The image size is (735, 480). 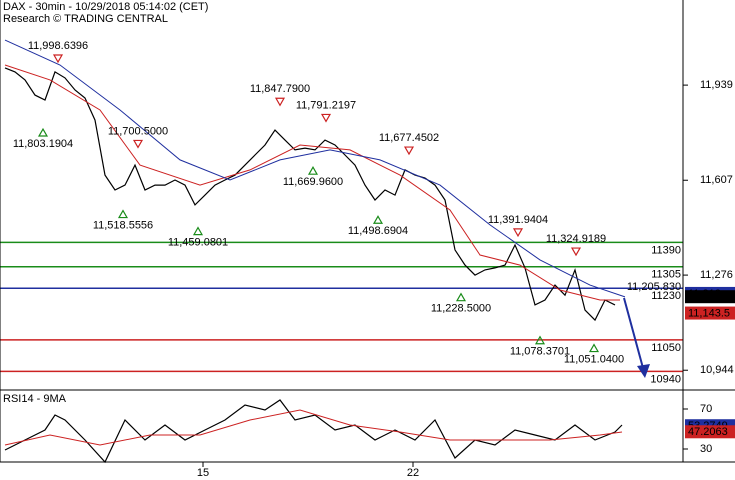 I want to click on level-label: 11305, so click(x=666, y=275).